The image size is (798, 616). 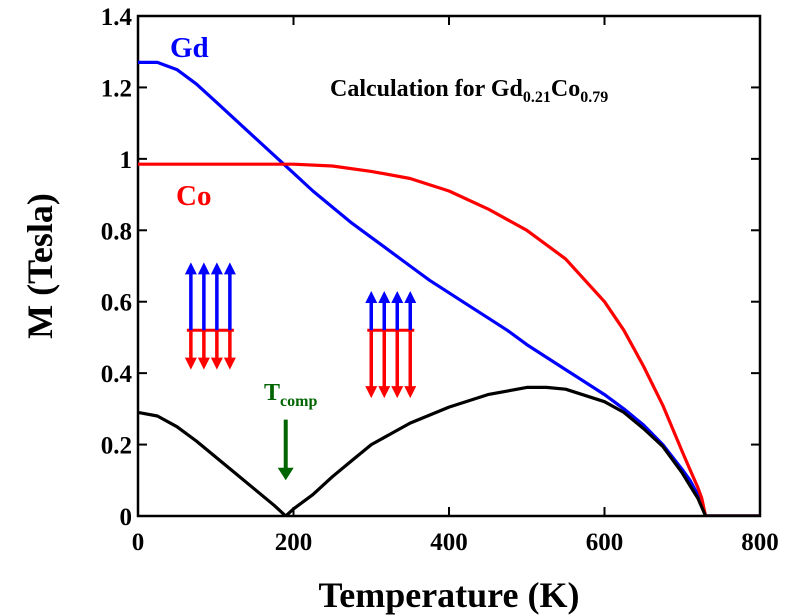 I want to click on co-label: Co, so click(x=193, y=196).